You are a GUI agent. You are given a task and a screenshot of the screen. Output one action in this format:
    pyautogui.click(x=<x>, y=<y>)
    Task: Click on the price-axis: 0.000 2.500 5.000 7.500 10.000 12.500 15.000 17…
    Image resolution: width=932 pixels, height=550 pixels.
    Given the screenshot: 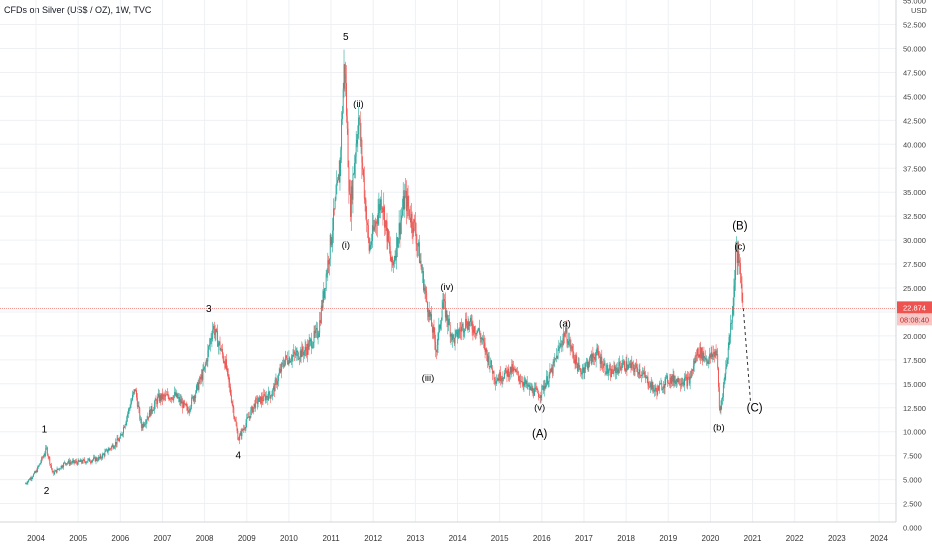 What is the action you would take?
    pyautogui.click(x=915, y=266)
    